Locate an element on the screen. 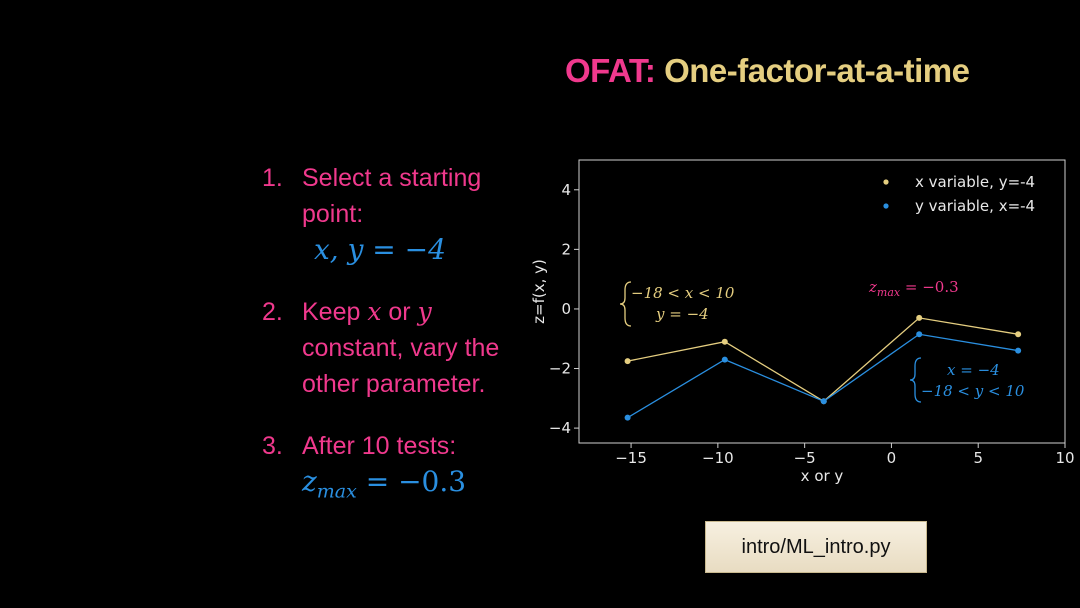 The width and height of the screenshot is (1080, 608). zmax-rest: = −0.3 is located at coordinates (929, 287).